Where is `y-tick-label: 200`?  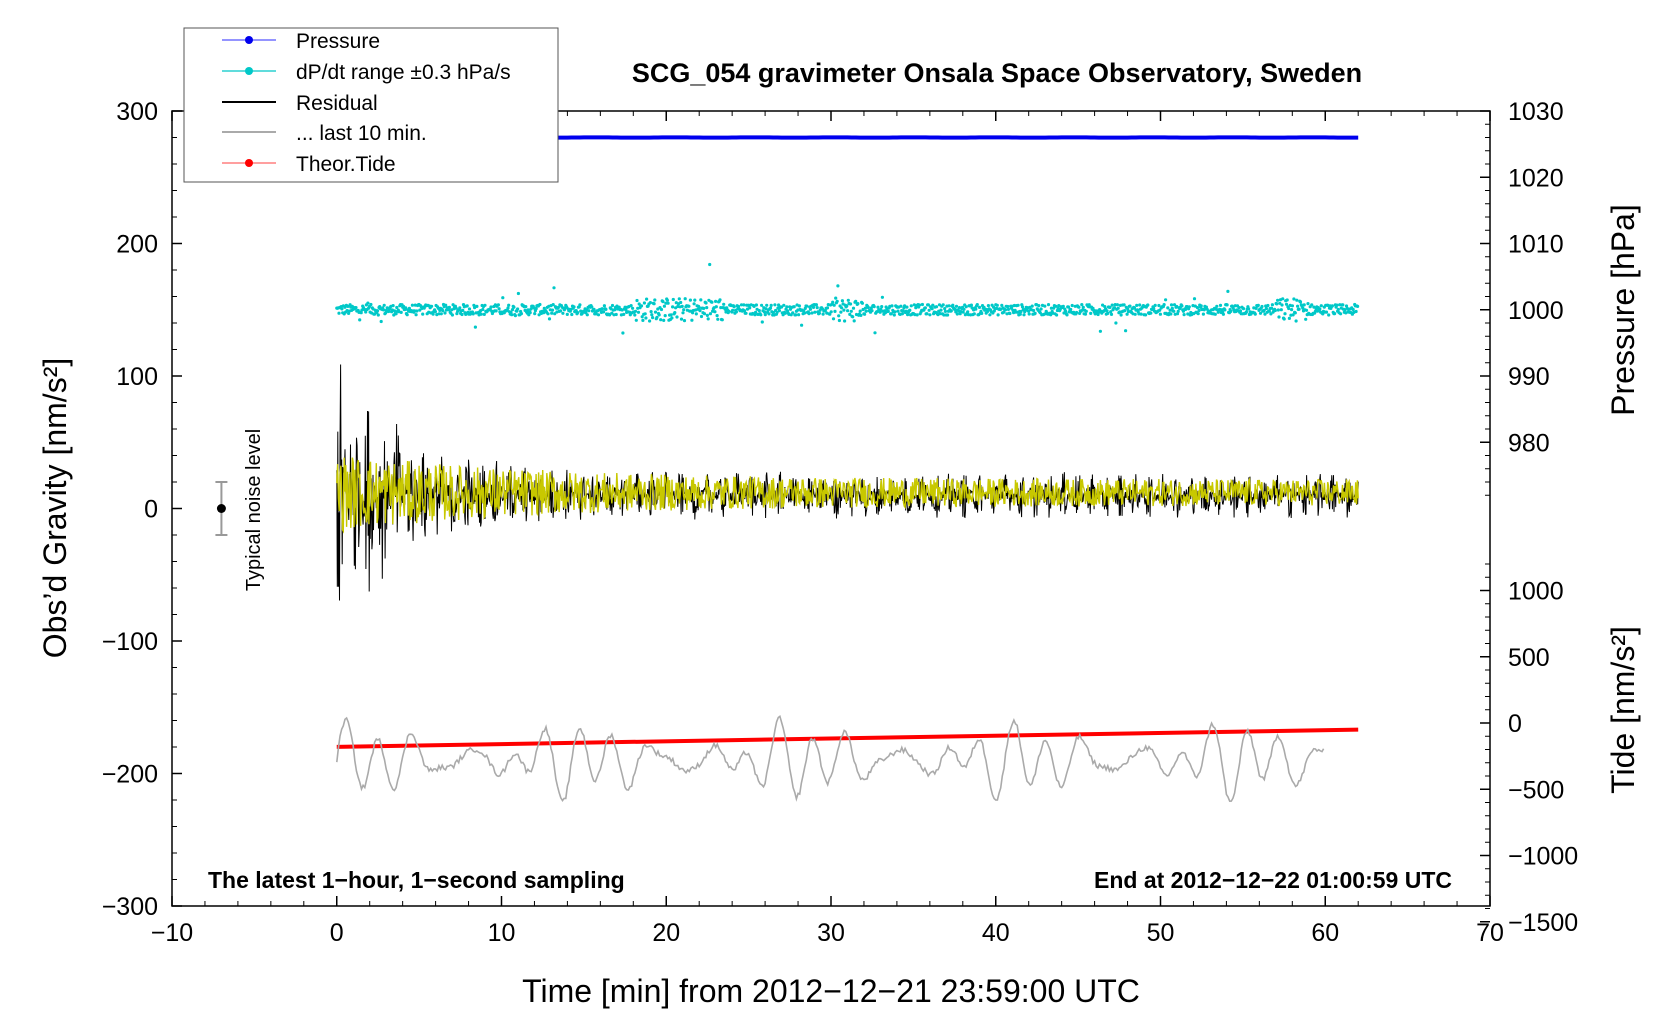
y-tick-label: 200 is located at coordinates (137, 245).